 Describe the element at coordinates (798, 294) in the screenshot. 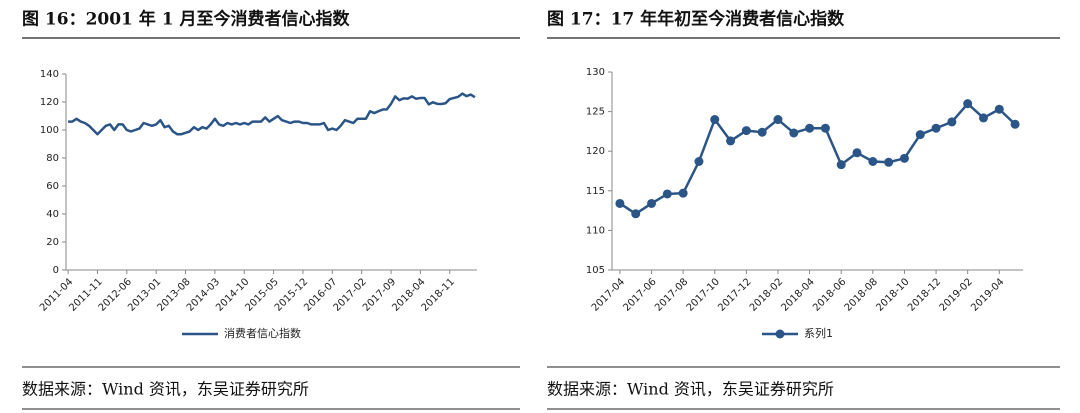

I see `x-tick-label: 2018-04` at that location.